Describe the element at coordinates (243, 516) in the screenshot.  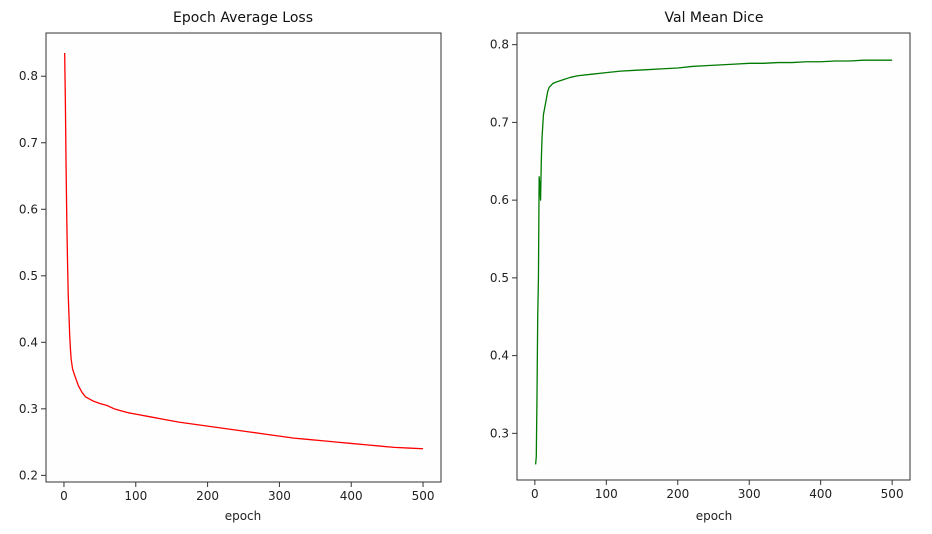
I see `loss-x-axis-label: epoch` at that location.